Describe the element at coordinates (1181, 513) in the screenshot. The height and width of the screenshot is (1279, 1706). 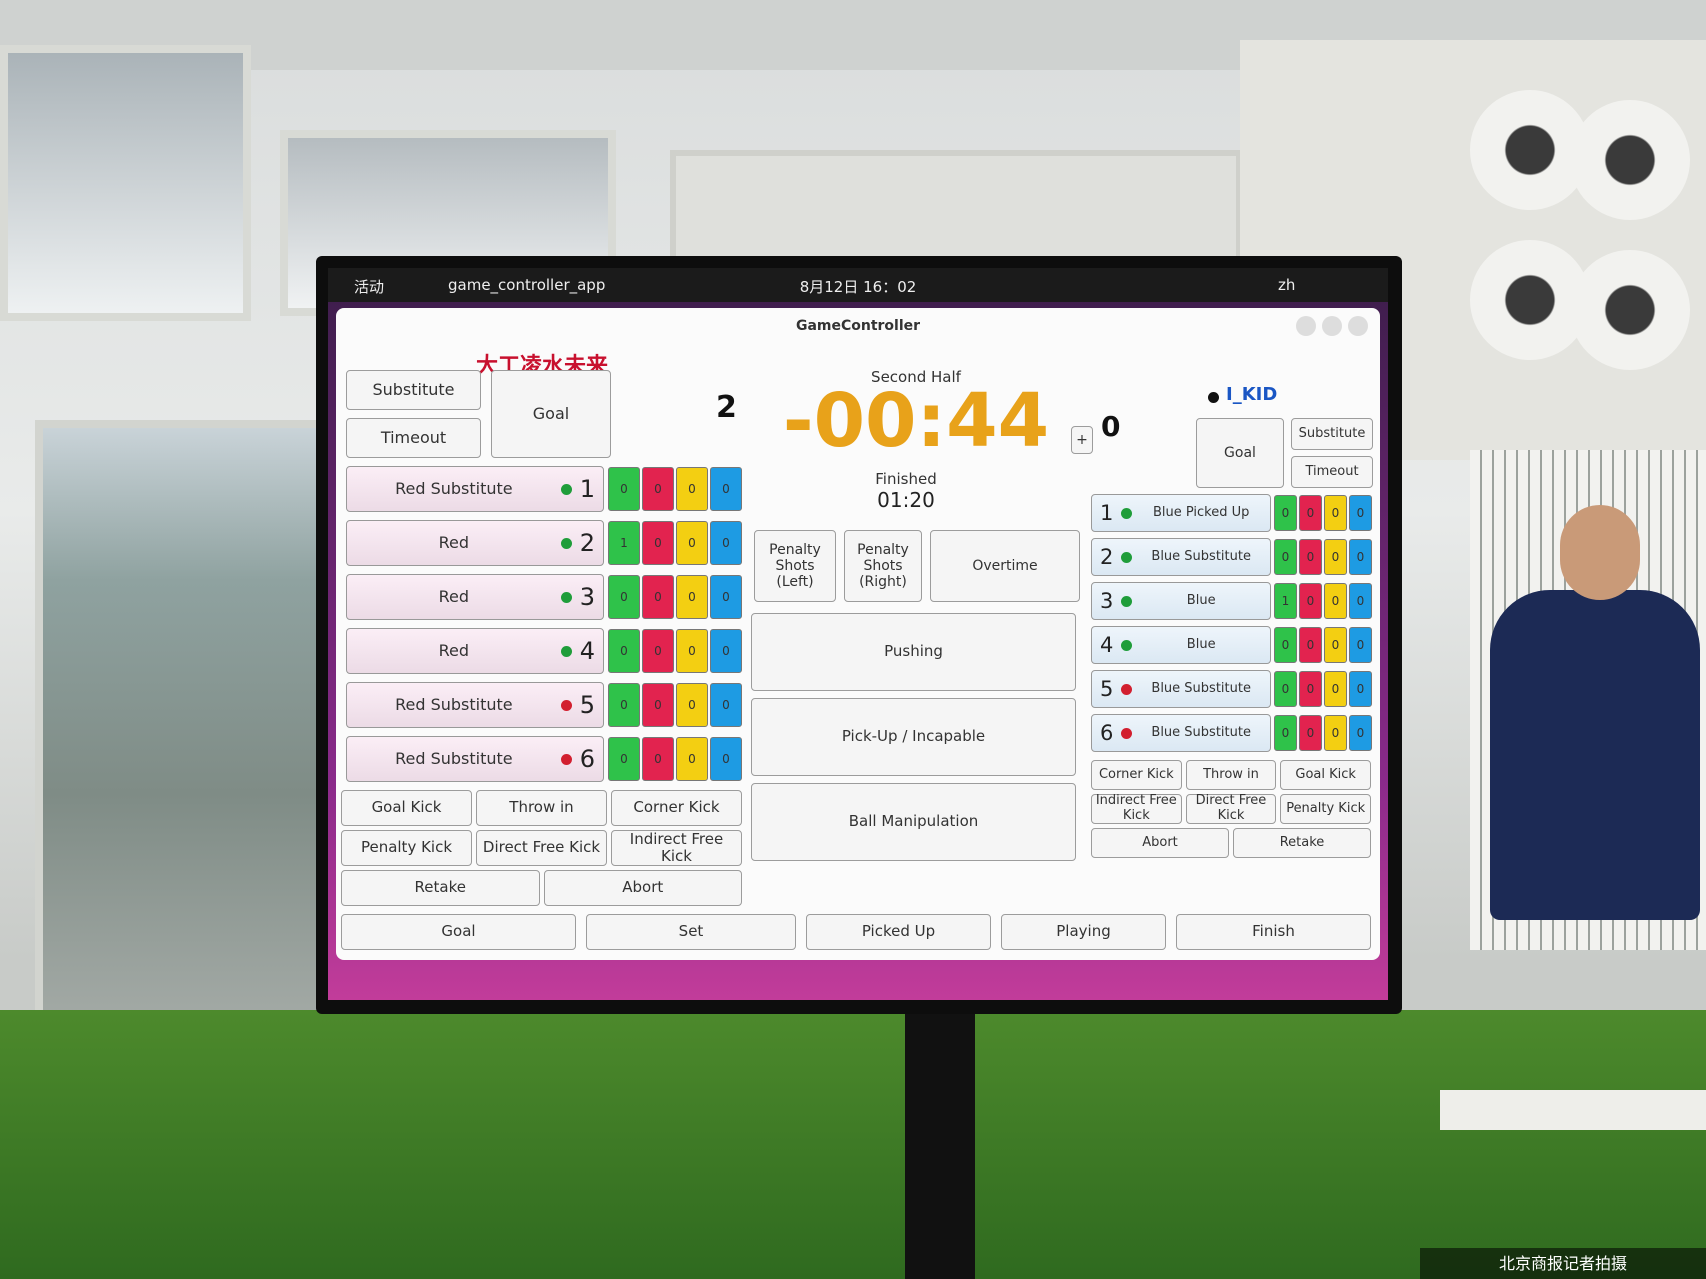
I see `player-button: 1 Blue Picked Up` at that location.